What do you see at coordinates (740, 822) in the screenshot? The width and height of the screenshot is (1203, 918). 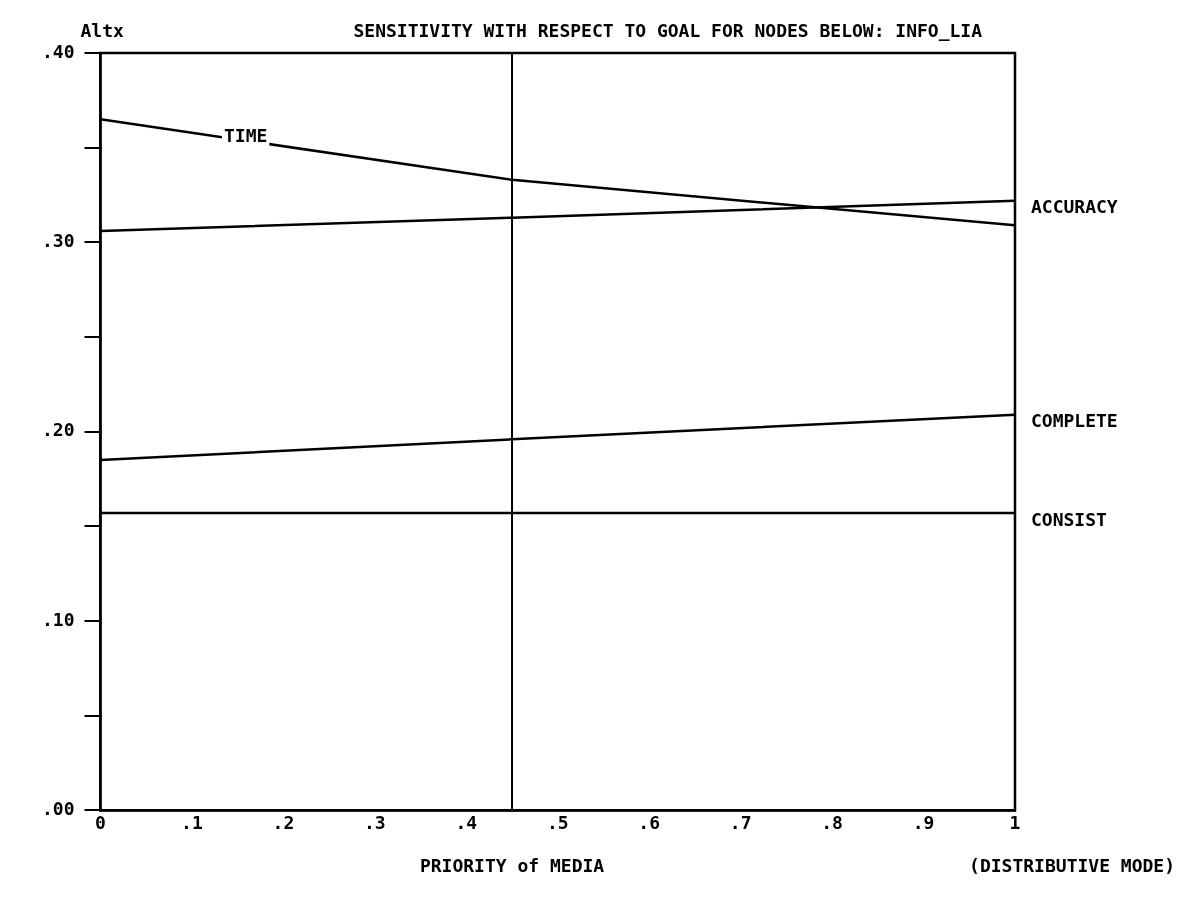 I see `x-tick-label: .7` at bounding box center [740, 822].